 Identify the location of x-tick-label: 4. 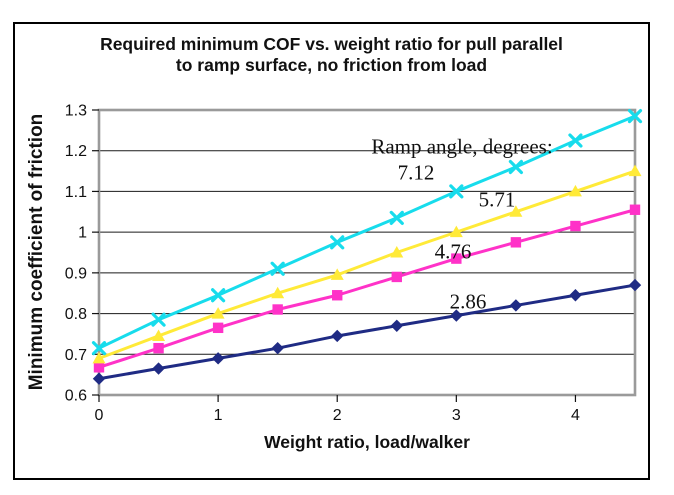
(575, 415).